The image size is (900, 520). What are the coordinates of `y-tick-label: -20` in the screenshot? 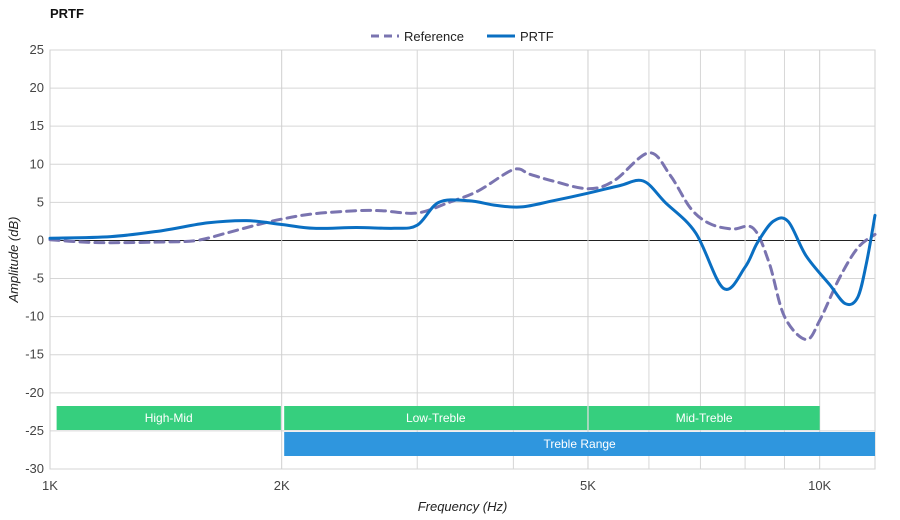 It's located at (34, 392).